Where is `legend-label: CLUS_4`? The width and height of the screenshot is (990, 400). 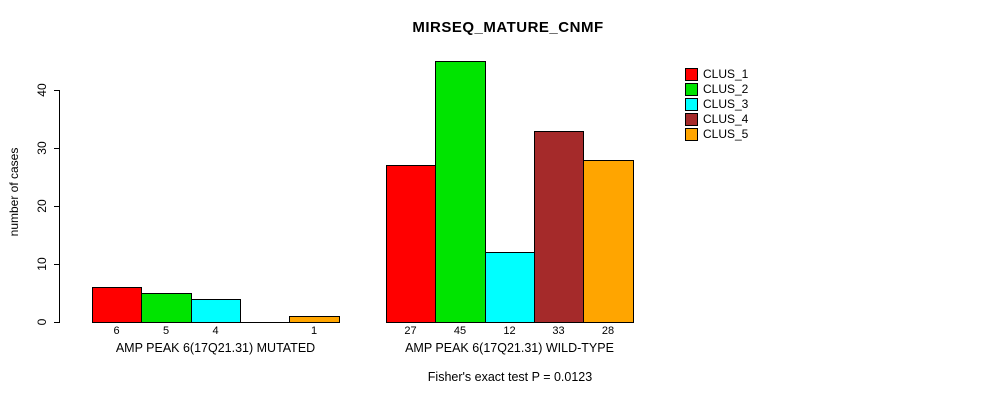 legend-label: CLUS_4 is located at coordinates (726, 119).